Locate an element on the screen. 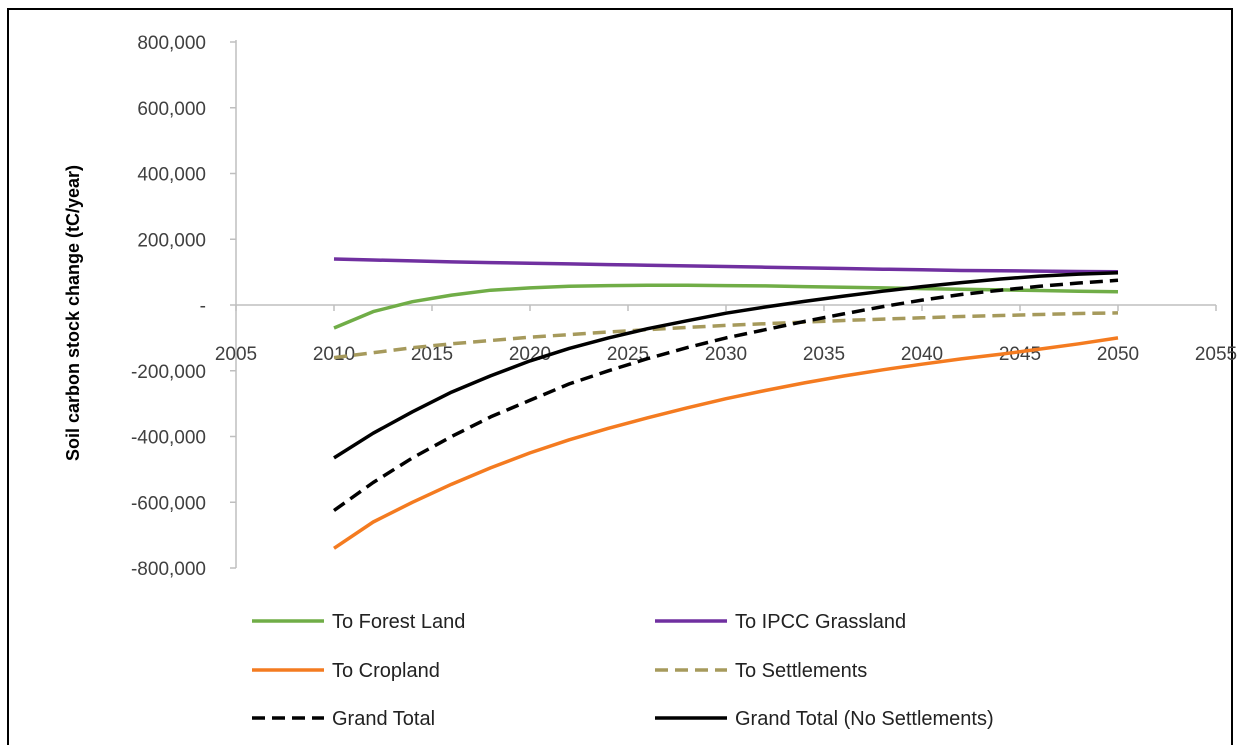 This screenshot has width=1240, height=747. x-tick-label: 2030 is located at coordinates (726, 354).